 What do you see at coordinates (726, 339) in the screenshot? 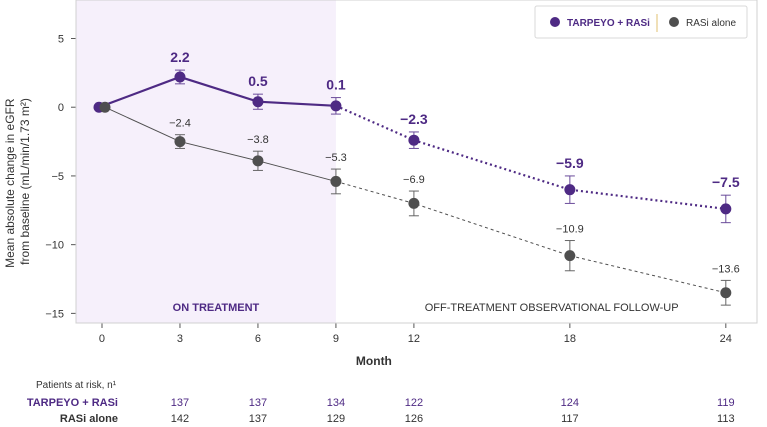
I see `x-tick-label: 24` at bounding box center [726, 339].